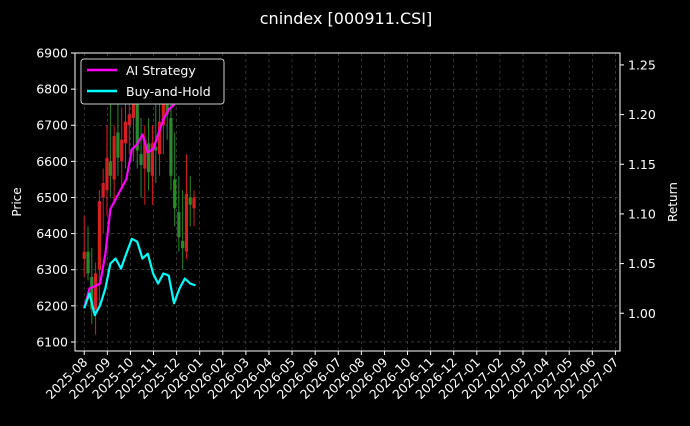  Describe the element at coordinates (642, 313) in the screenshot. I see `y-right-tick-label: 1.00` at that location.